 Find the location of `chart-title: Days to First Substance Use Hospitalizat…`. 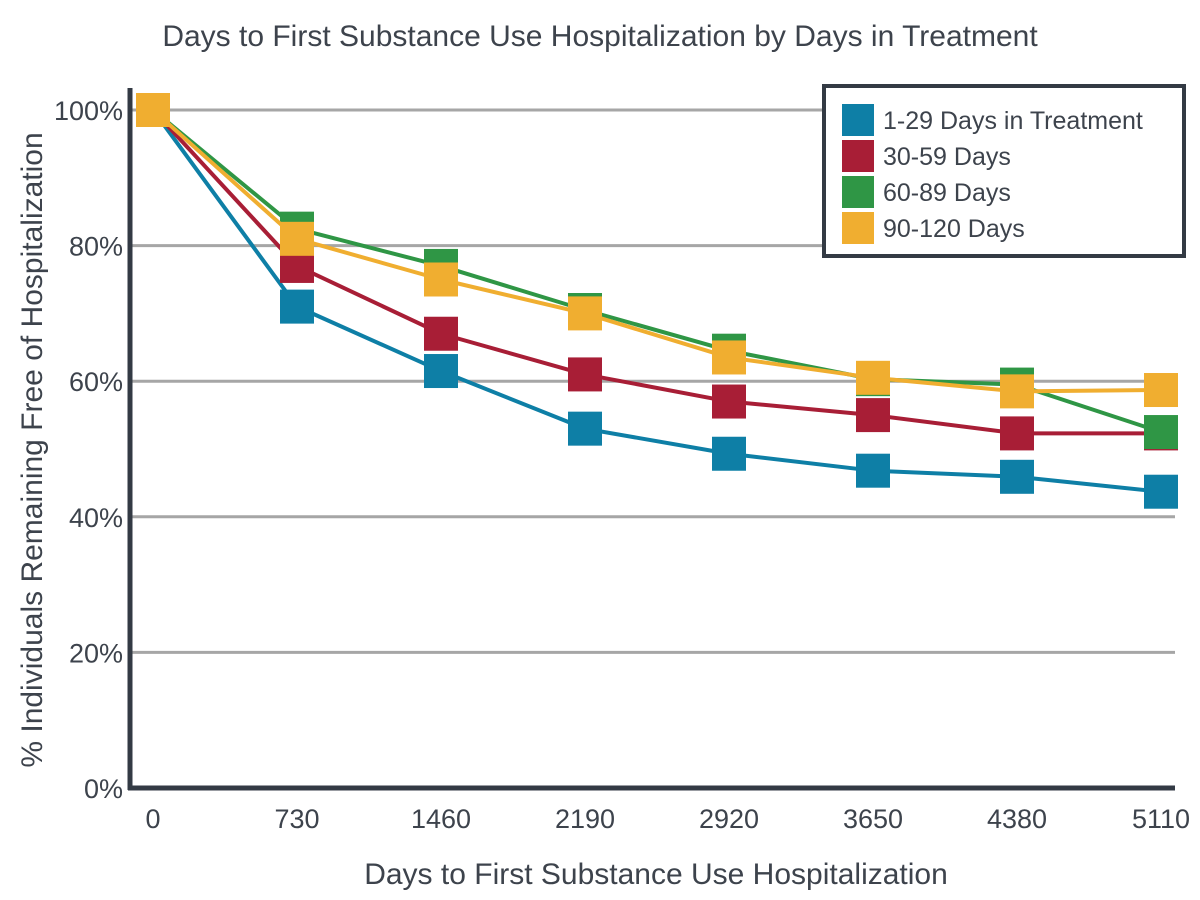

chart-title: Days to First Substance Use Hospitalizat… is located at coordinates (600, 36).